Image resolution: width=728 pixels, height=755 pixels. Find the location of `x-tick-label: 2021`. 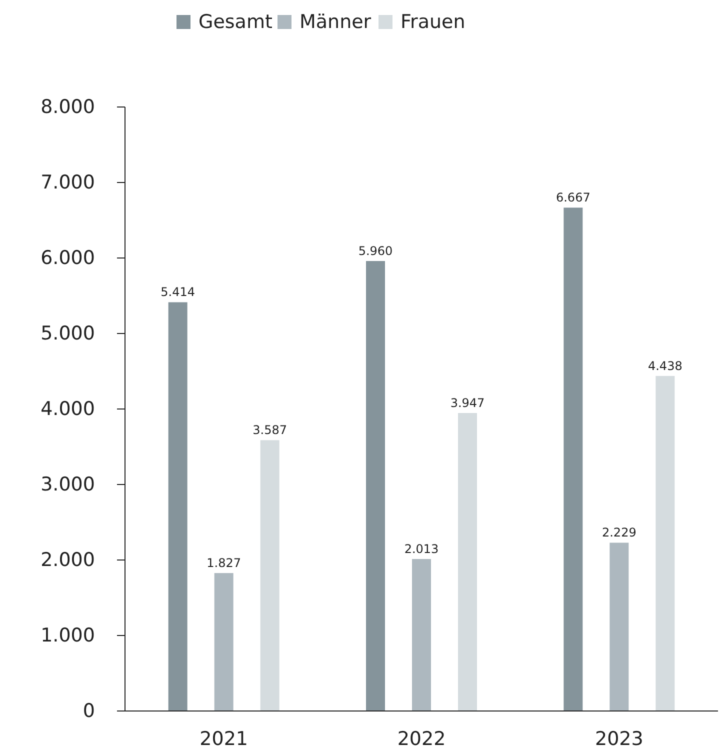

x-tick-label: 2021 is located at coordinates (224, 739).